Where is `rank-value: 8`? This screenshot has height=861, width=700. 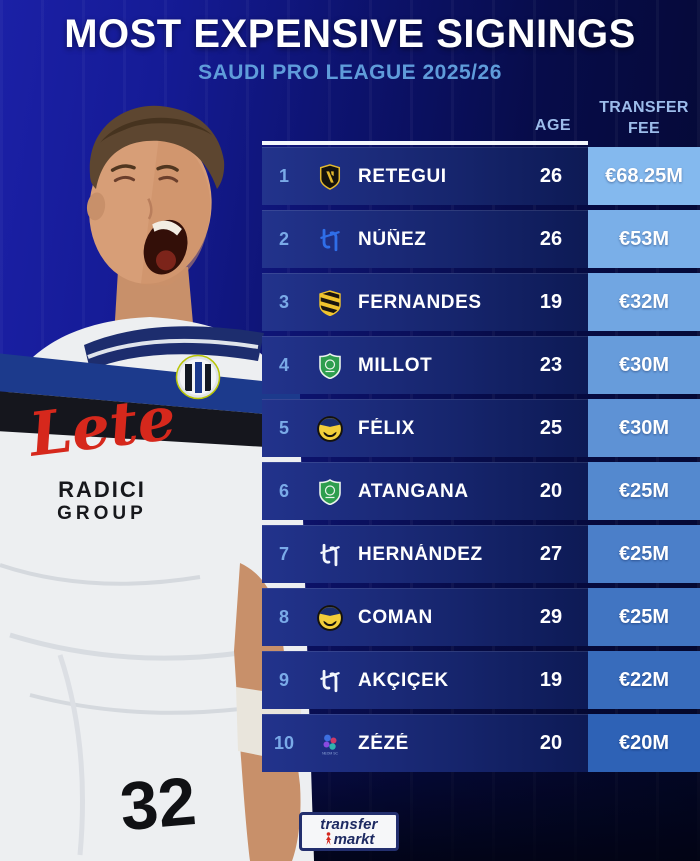
rank-value: 8 is located at coordinates (283, 617).